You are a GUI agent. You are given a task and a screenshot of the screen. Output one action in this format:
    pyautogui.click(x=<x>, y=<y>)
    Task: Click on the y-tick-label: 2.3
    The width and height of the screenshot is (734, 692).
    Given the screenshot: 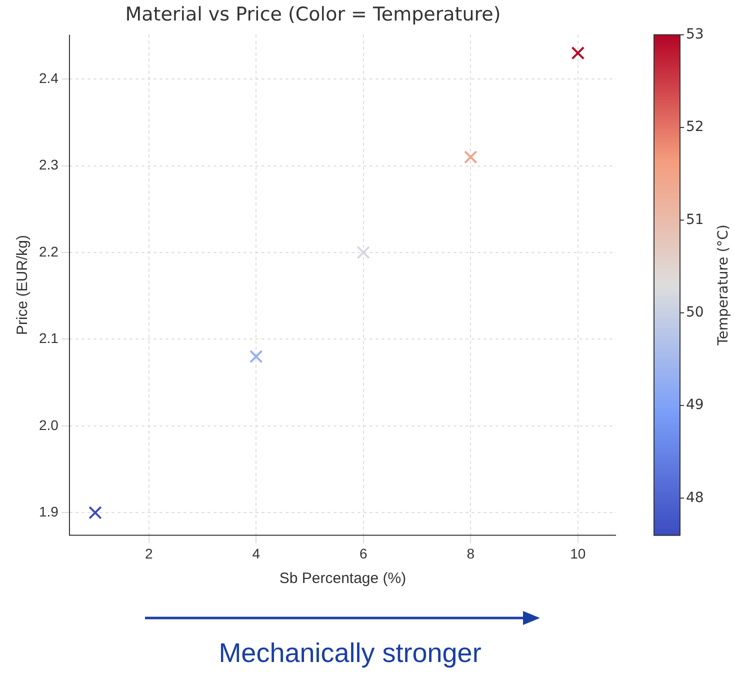 What is the action you would take?
    pyautogui.click(x=48, y=164)
    